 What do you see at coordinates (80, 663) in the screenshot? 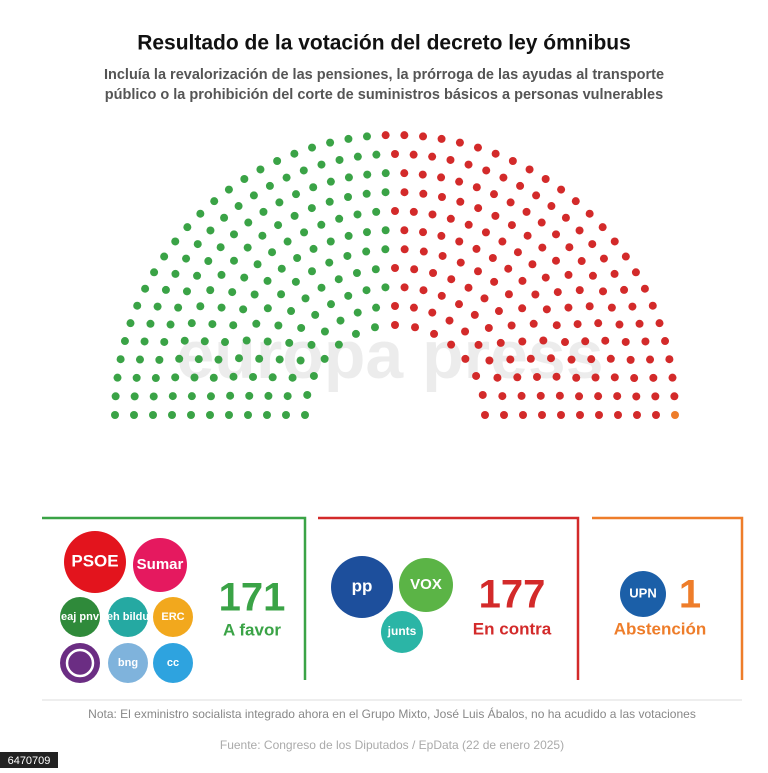
I see `party-ring` at bounding box center [80, 663].